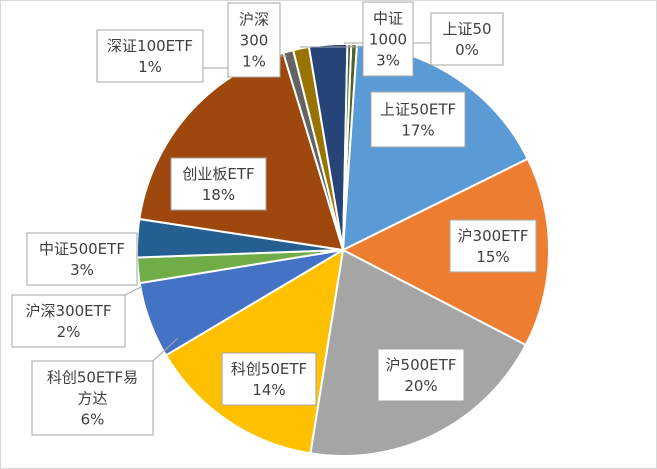 This screenshot has height=469, width=657. What do you see at coordinates (388, 19) in the screenshot?
I see `label-category: 中证` at bounding box center [388, 19].